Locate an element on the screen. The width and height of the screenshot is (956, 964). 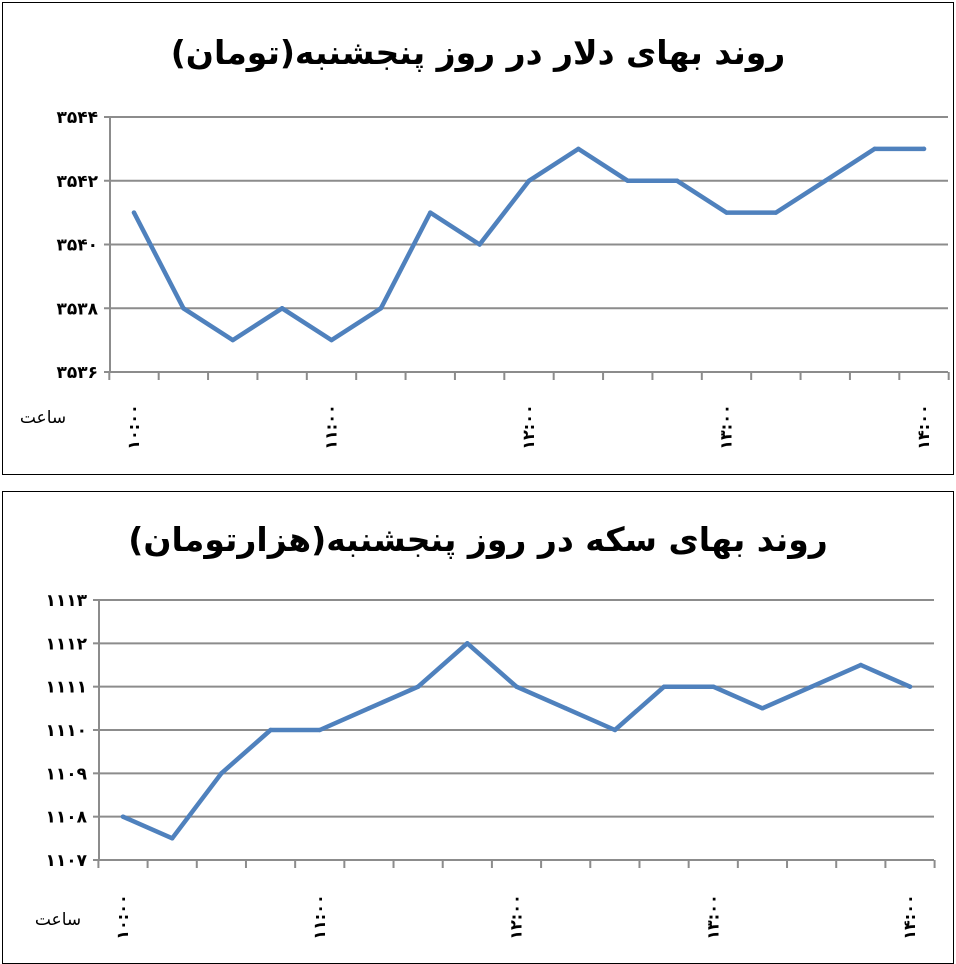
y-tick-label: ۱۱۱۲ is located at coordinates (66, 644).